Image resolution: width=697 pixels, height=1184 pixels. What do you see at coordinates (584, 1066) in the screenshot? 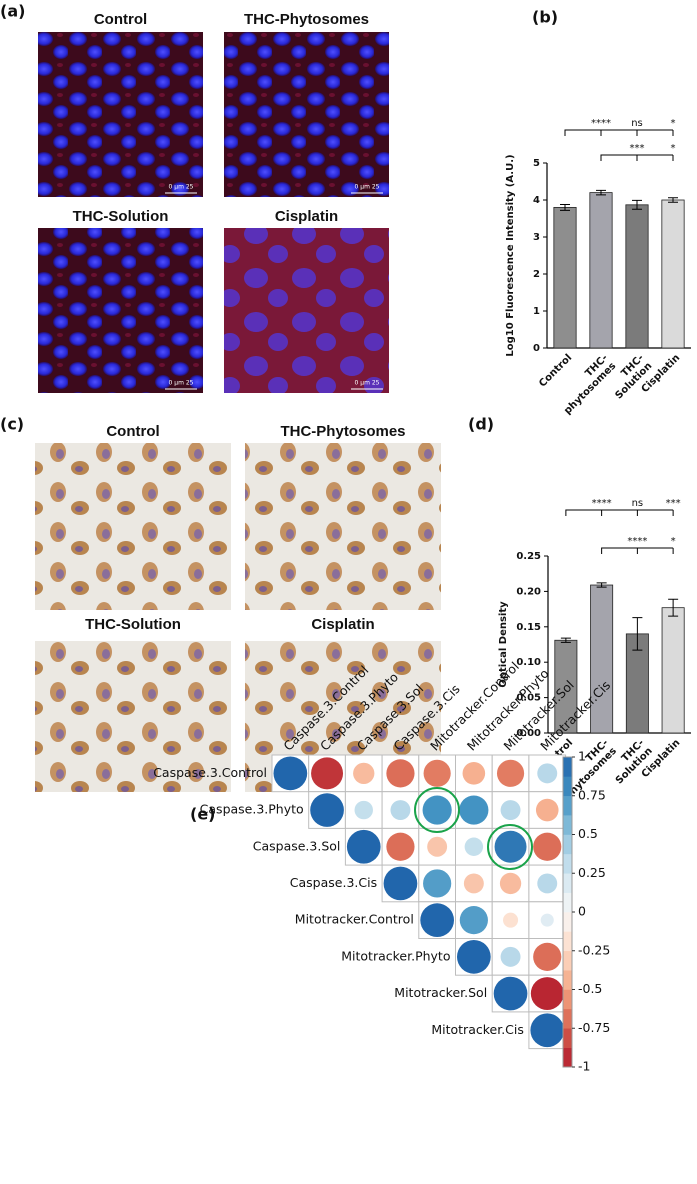
I see `colorbar-tick-label: -1` at bounding box center [584, 1066].